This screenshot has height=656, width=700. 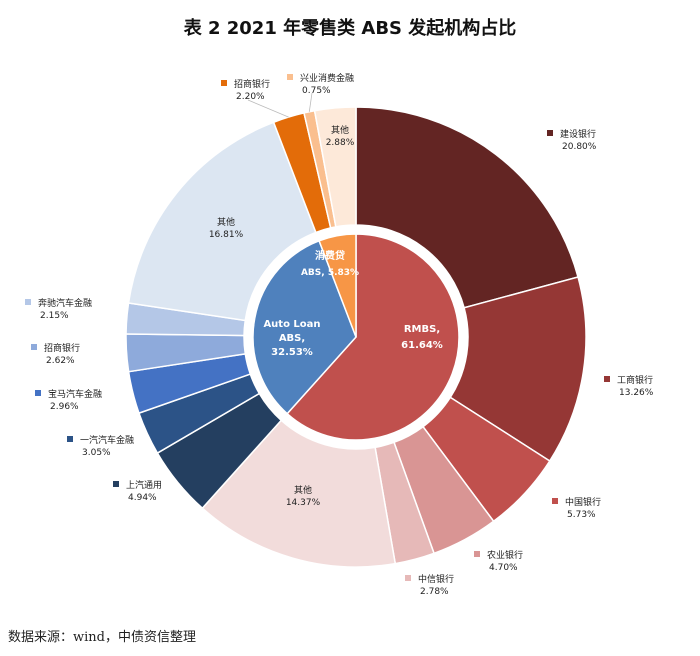 What do you see at coordinates (330, 255) in the screenshot?
I see `inner-label-name-2: 消费贷` at bounding box center [330, 255].